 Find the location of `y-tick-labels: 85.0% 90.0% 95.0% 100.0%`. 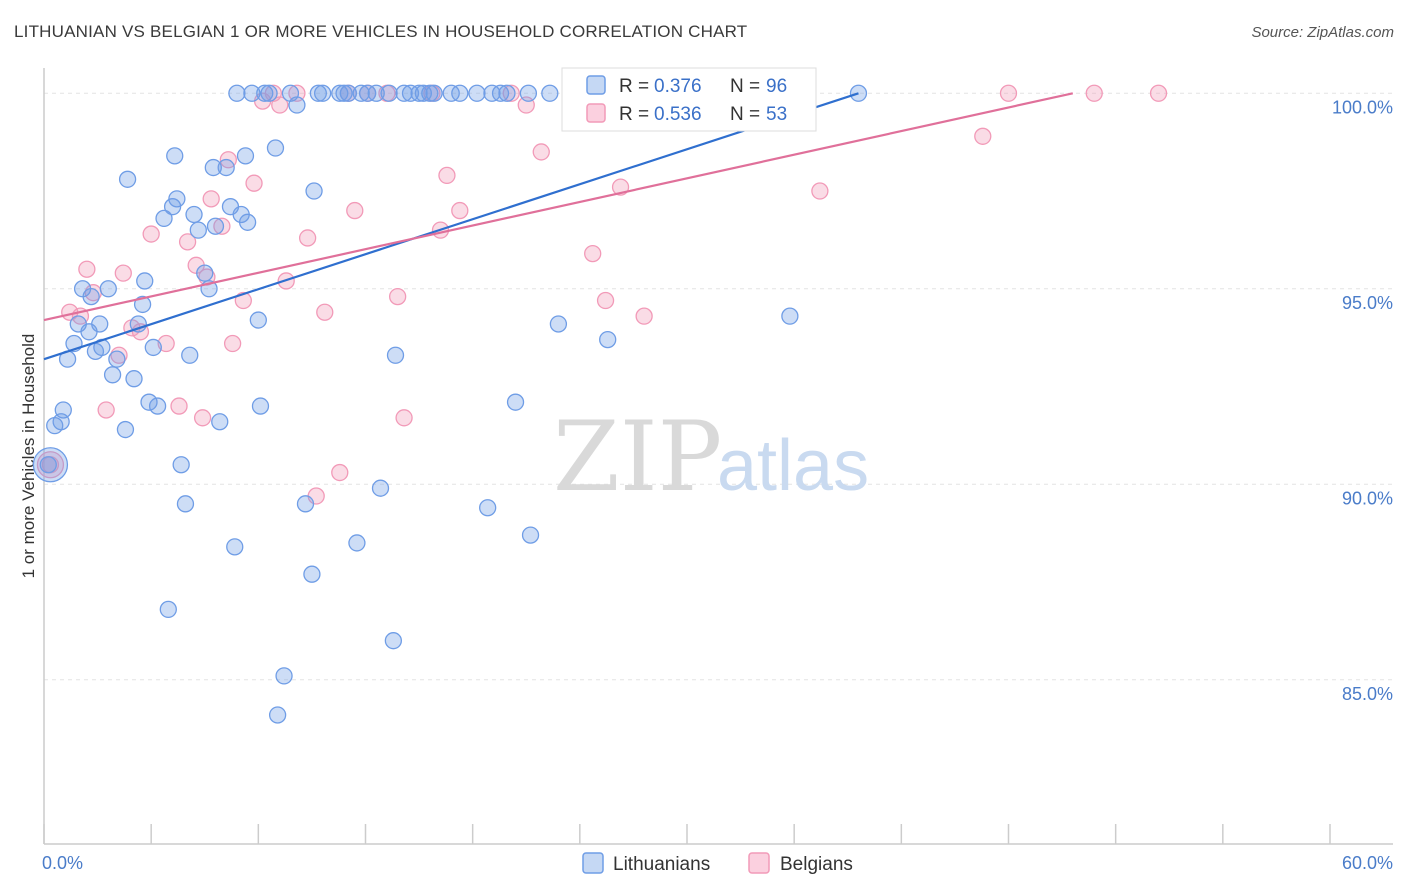

y-tick-labels: 85.0% 90.0% 95.0% 100.0% is located at coordinates (1362, 400).